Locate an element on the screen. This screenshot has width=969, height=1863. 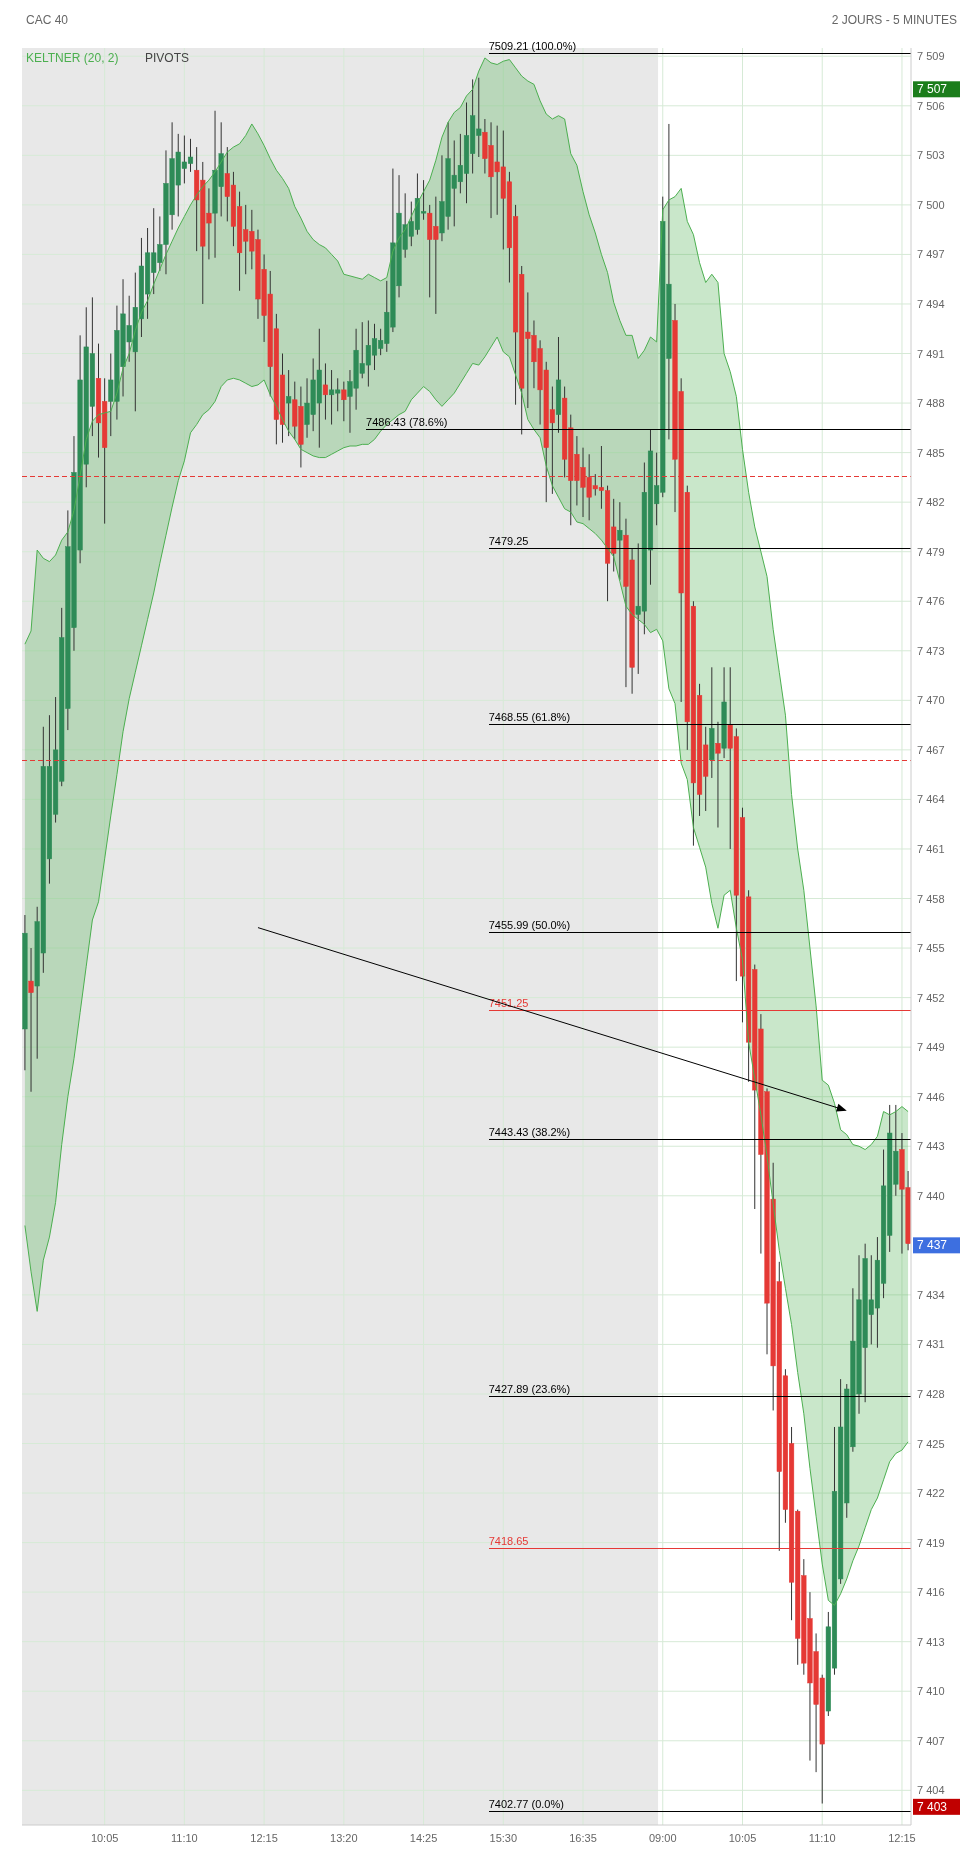
y-tick-label: 7 431 is located at coordinates (931, 1344).